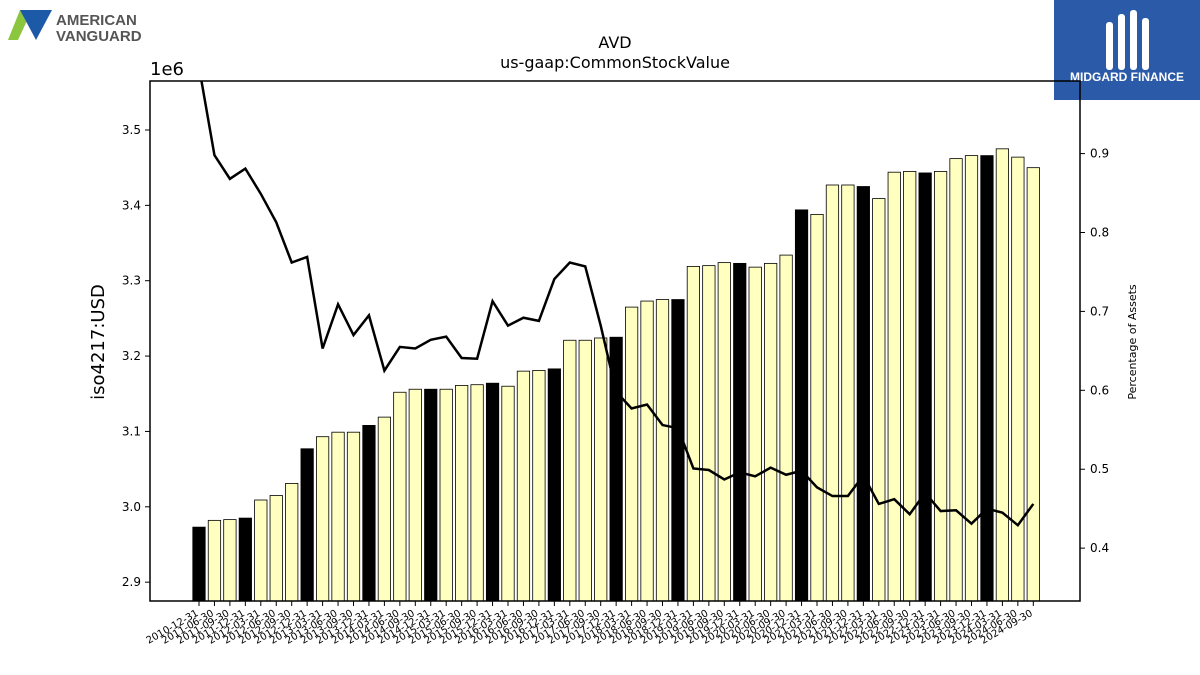 The height and width of the screenshot is (675, 1200). Describe the element at coordinates (1094, 351) in the screenshot. I see `y2-ticks: 0.4 0.5 0.6 0.7 0.8 0.9` at that location.